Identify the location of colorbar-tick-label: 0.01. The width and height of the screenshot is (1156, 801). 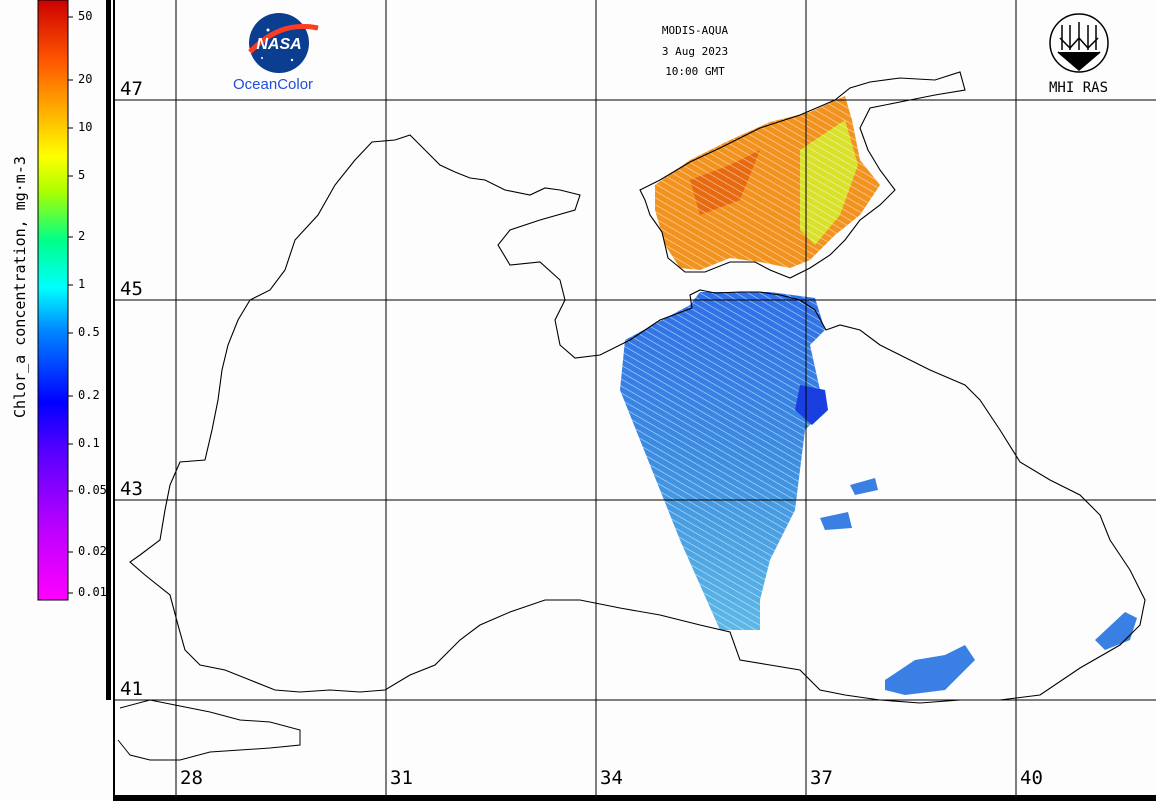
(92, 592).